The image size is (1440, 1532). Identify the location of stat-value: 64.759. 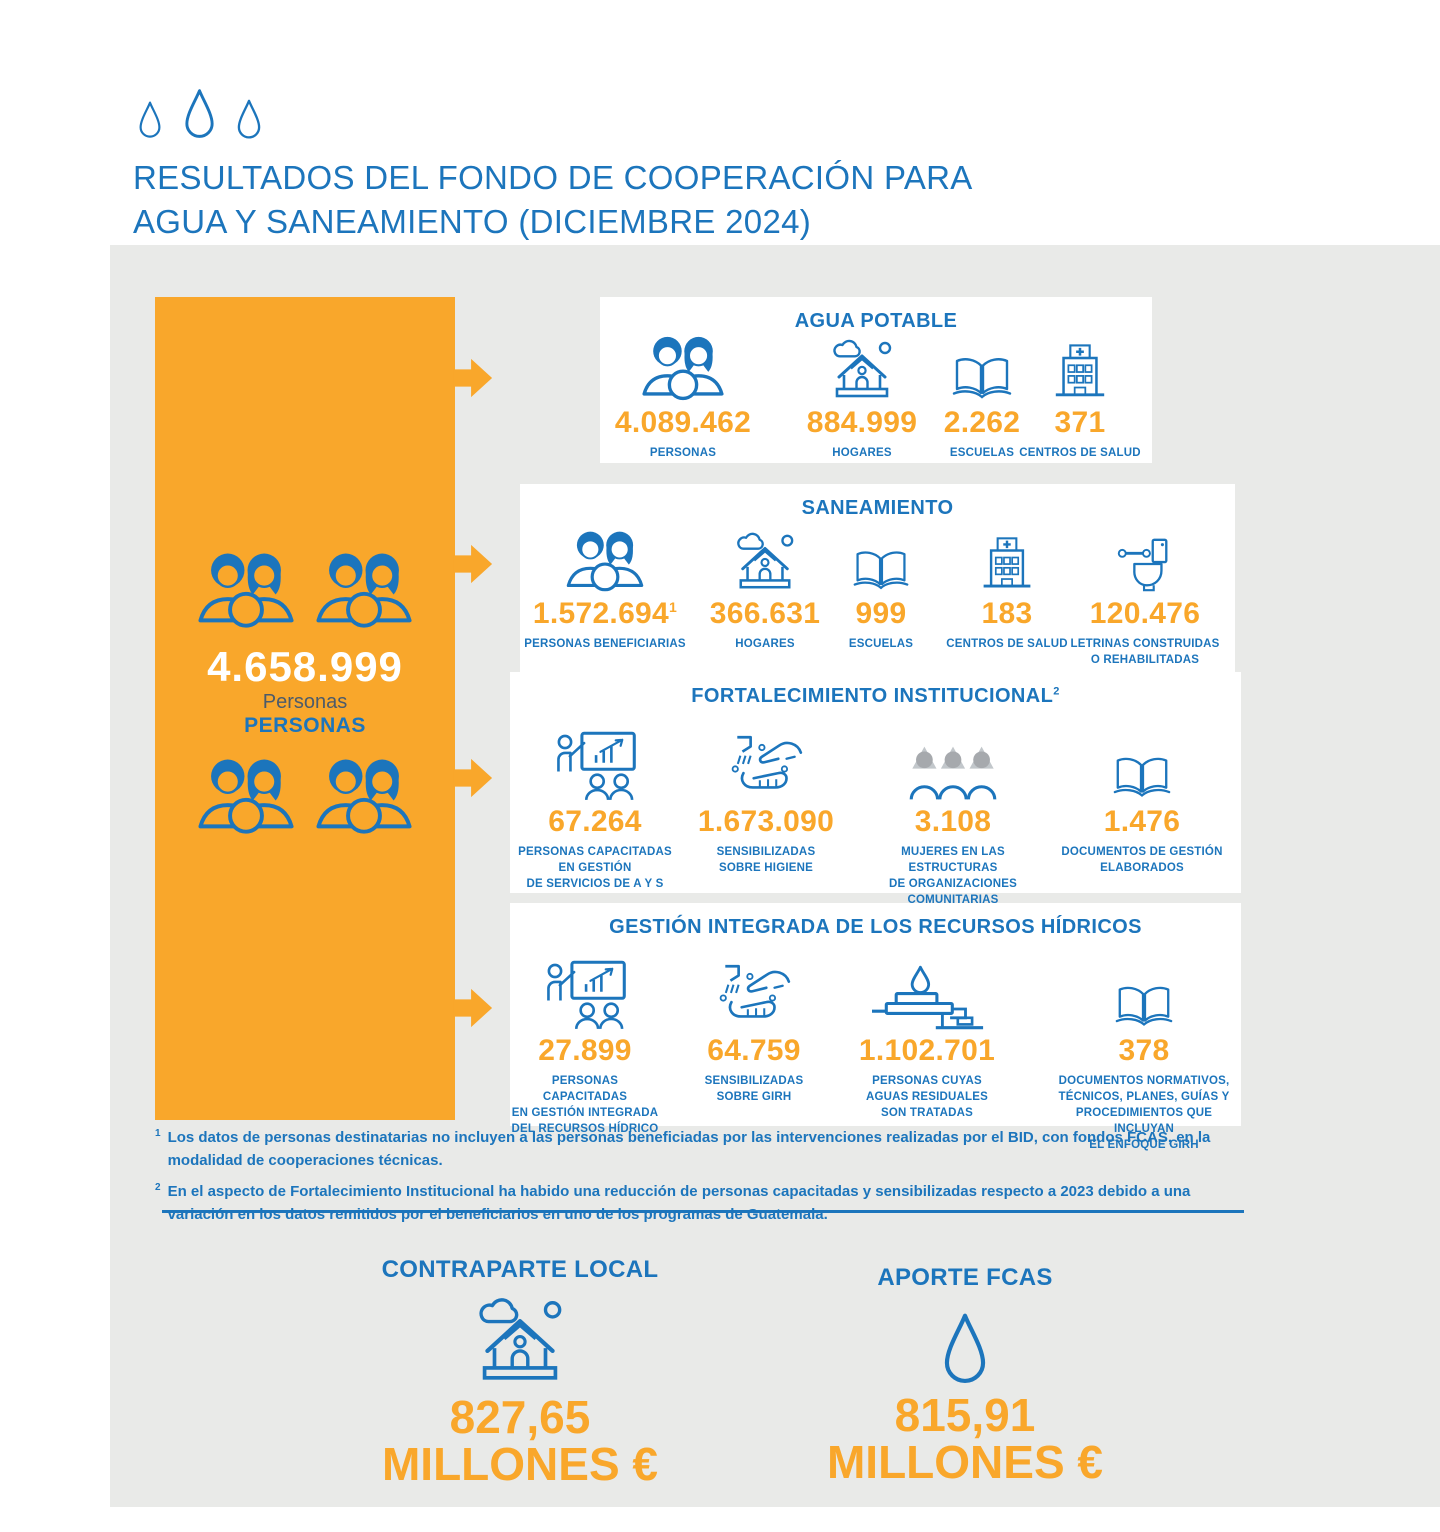
(754, 1050).